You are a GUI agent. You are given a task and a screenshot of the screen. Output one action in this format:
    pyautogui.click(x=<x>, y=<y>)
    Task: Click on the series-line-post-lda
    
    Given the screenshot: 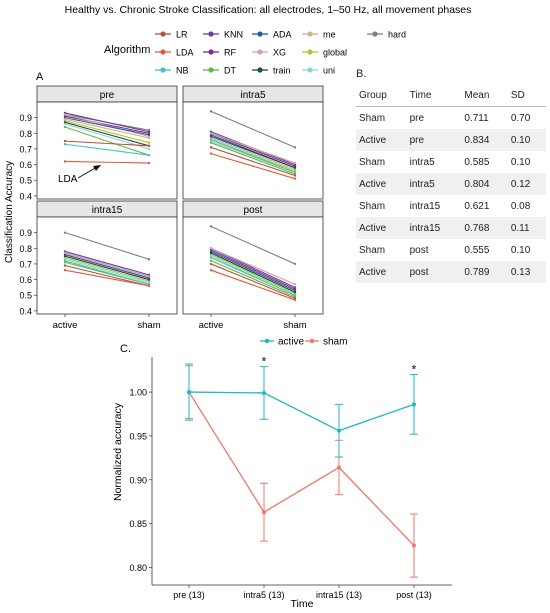 What is the action you would take?
    pyautogui.click(x=253, y=285)
    